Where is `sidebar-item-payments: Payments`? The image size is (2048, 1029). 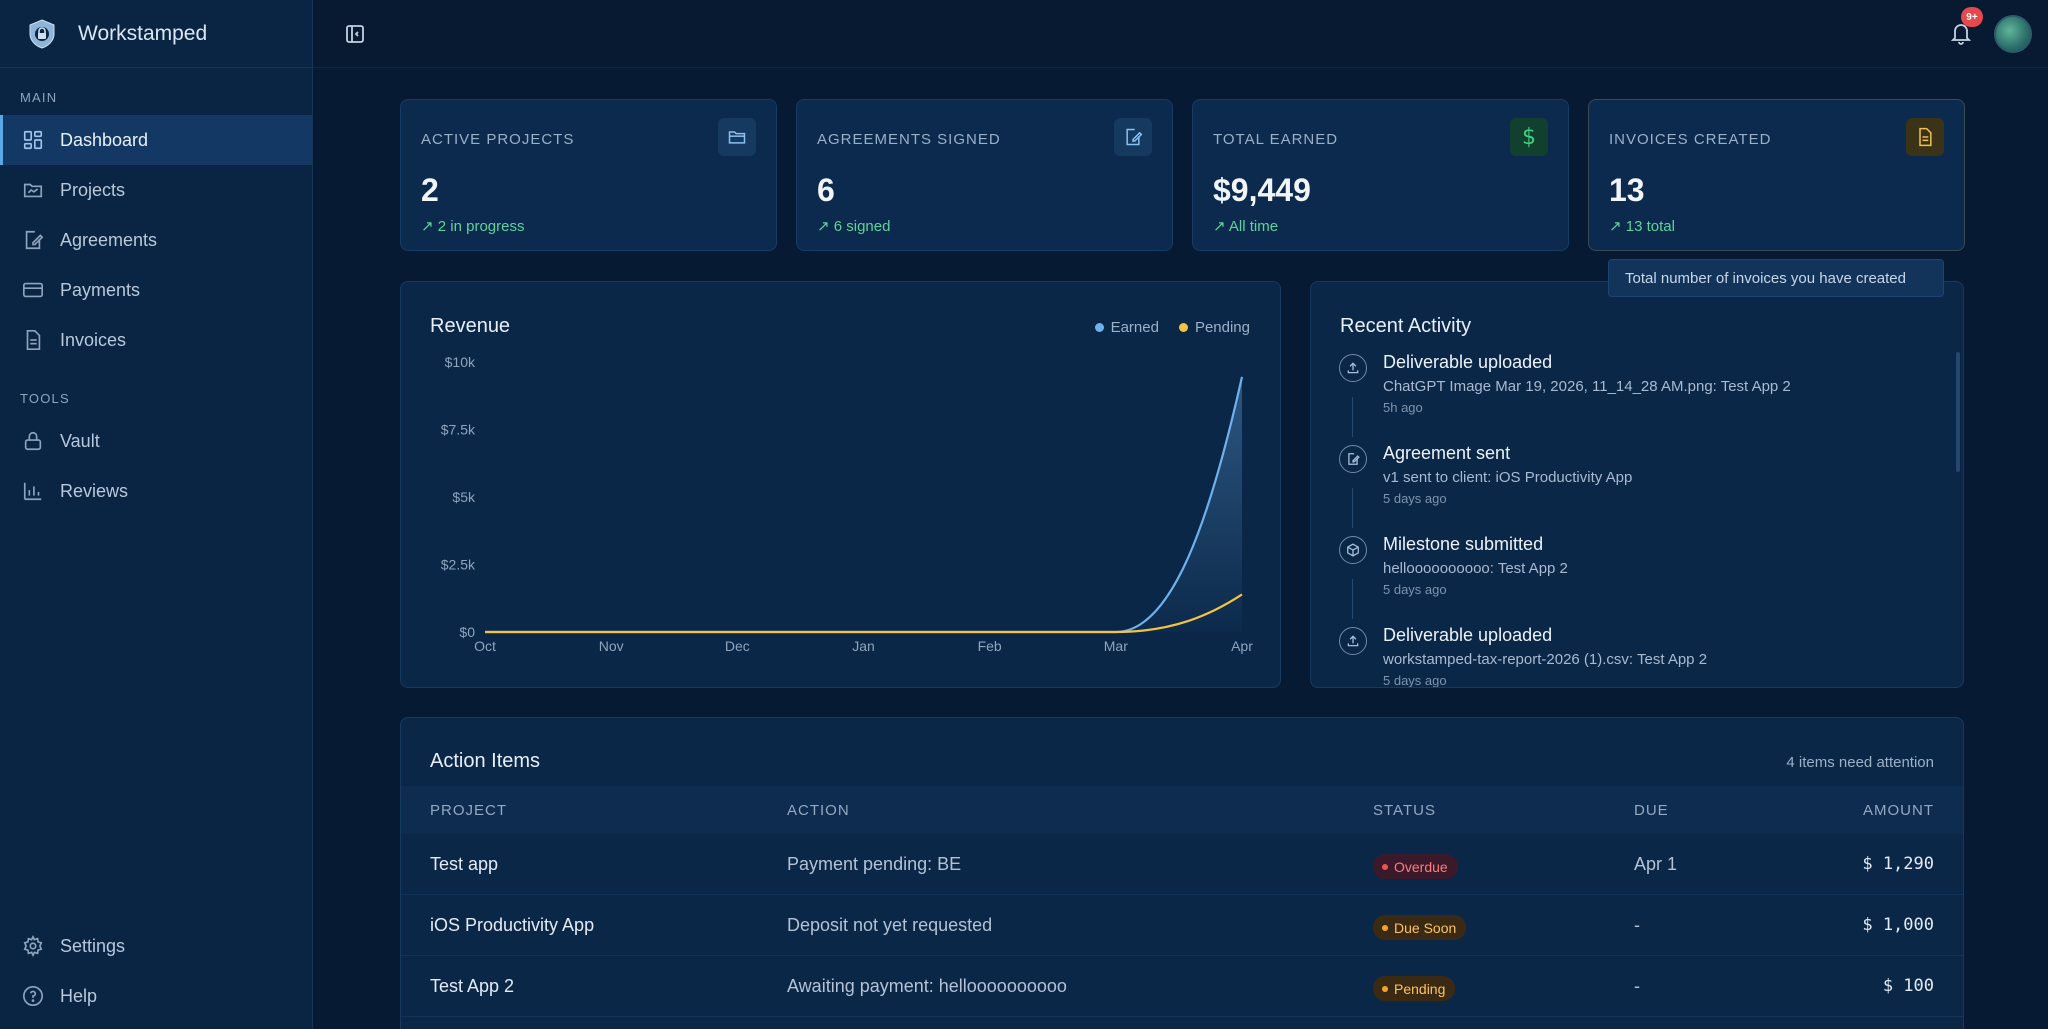
sidebar-item-payments: Payments is located at coordinates (156, 290).